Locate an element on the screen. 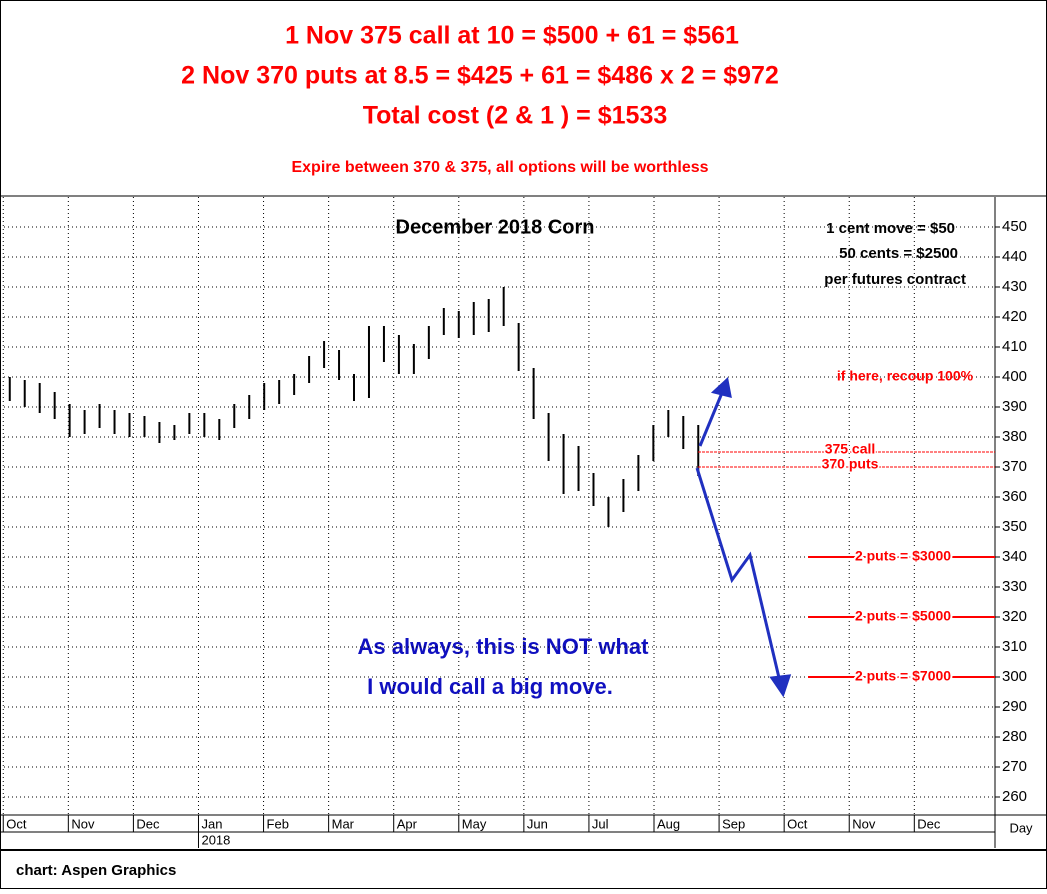 Image resolution: width=1047 pixels, height=894 pixels. y-tick-label: 430 is located at coordinates (1014, 286).